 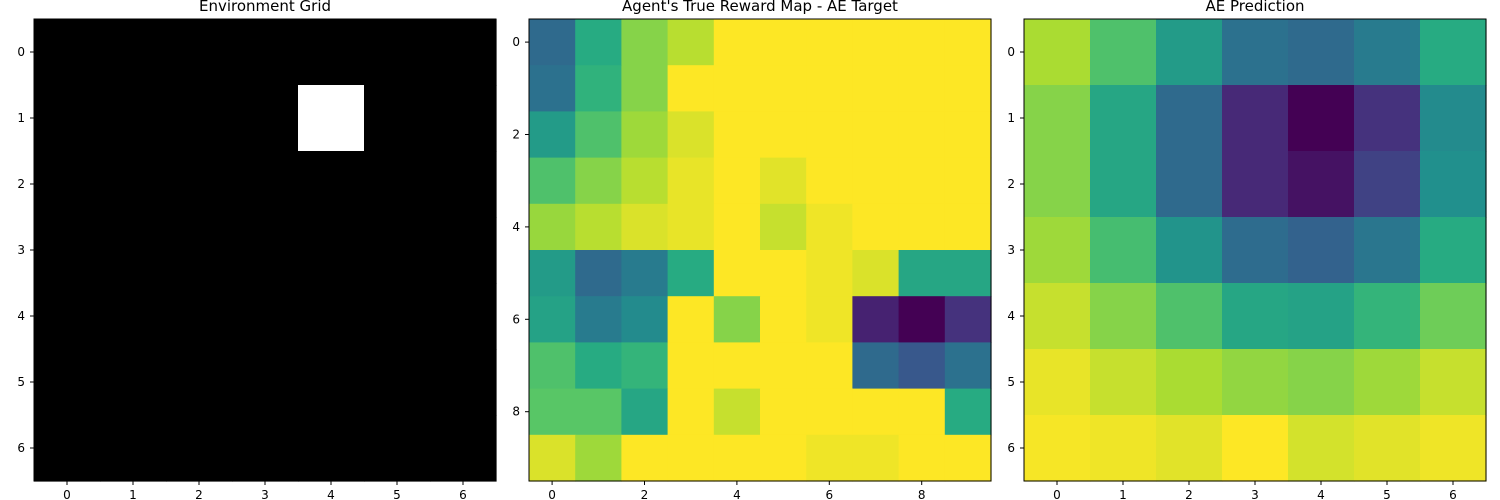 What do you see at coordinates (265, 494) in the screenshot?
I see `x-tick-label: 3` at bounding box center [265, 494].